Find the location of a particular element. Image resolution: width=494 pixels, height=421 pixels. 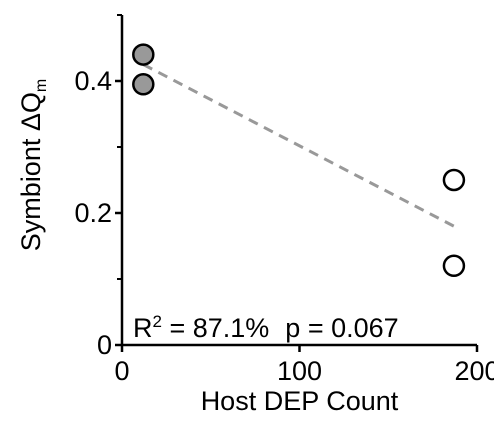

y-tick-label: 0.4 is located at coordinates (93, 81).